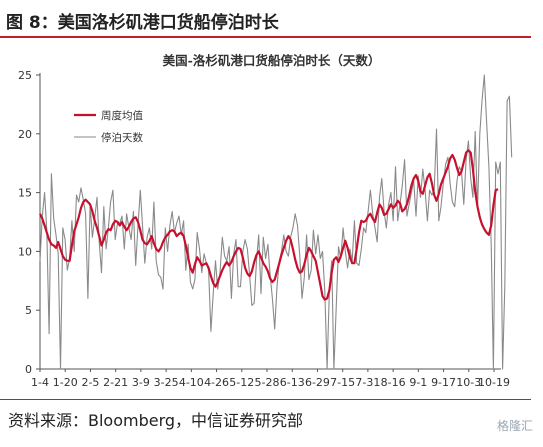 The width and height of the screenshot is (543, 447). Describe the element at coordinates (191, 382) in the screenshot. I see `x-tick-label: 4-10` at that location.